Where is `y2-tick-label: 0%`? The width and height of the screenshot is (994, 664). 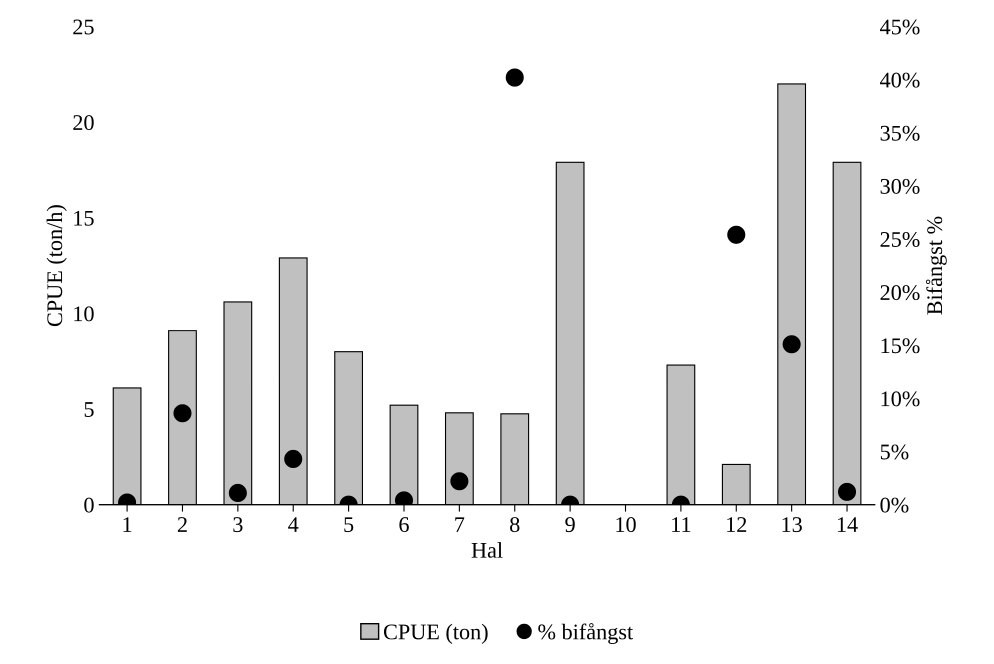 y2-tick-label: 0% is located at coordinates (894, 505).